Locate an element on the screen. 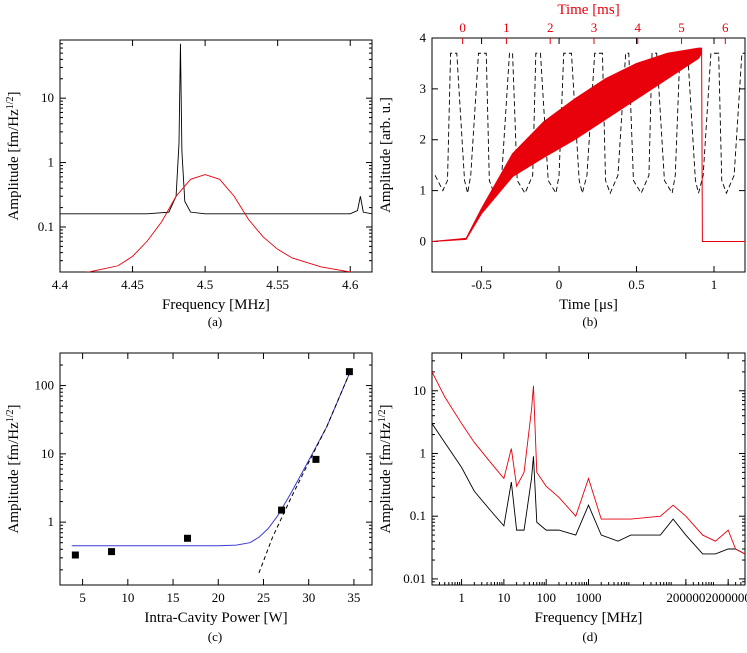  panel-caption: (c) is located at coordinates (215, 636).